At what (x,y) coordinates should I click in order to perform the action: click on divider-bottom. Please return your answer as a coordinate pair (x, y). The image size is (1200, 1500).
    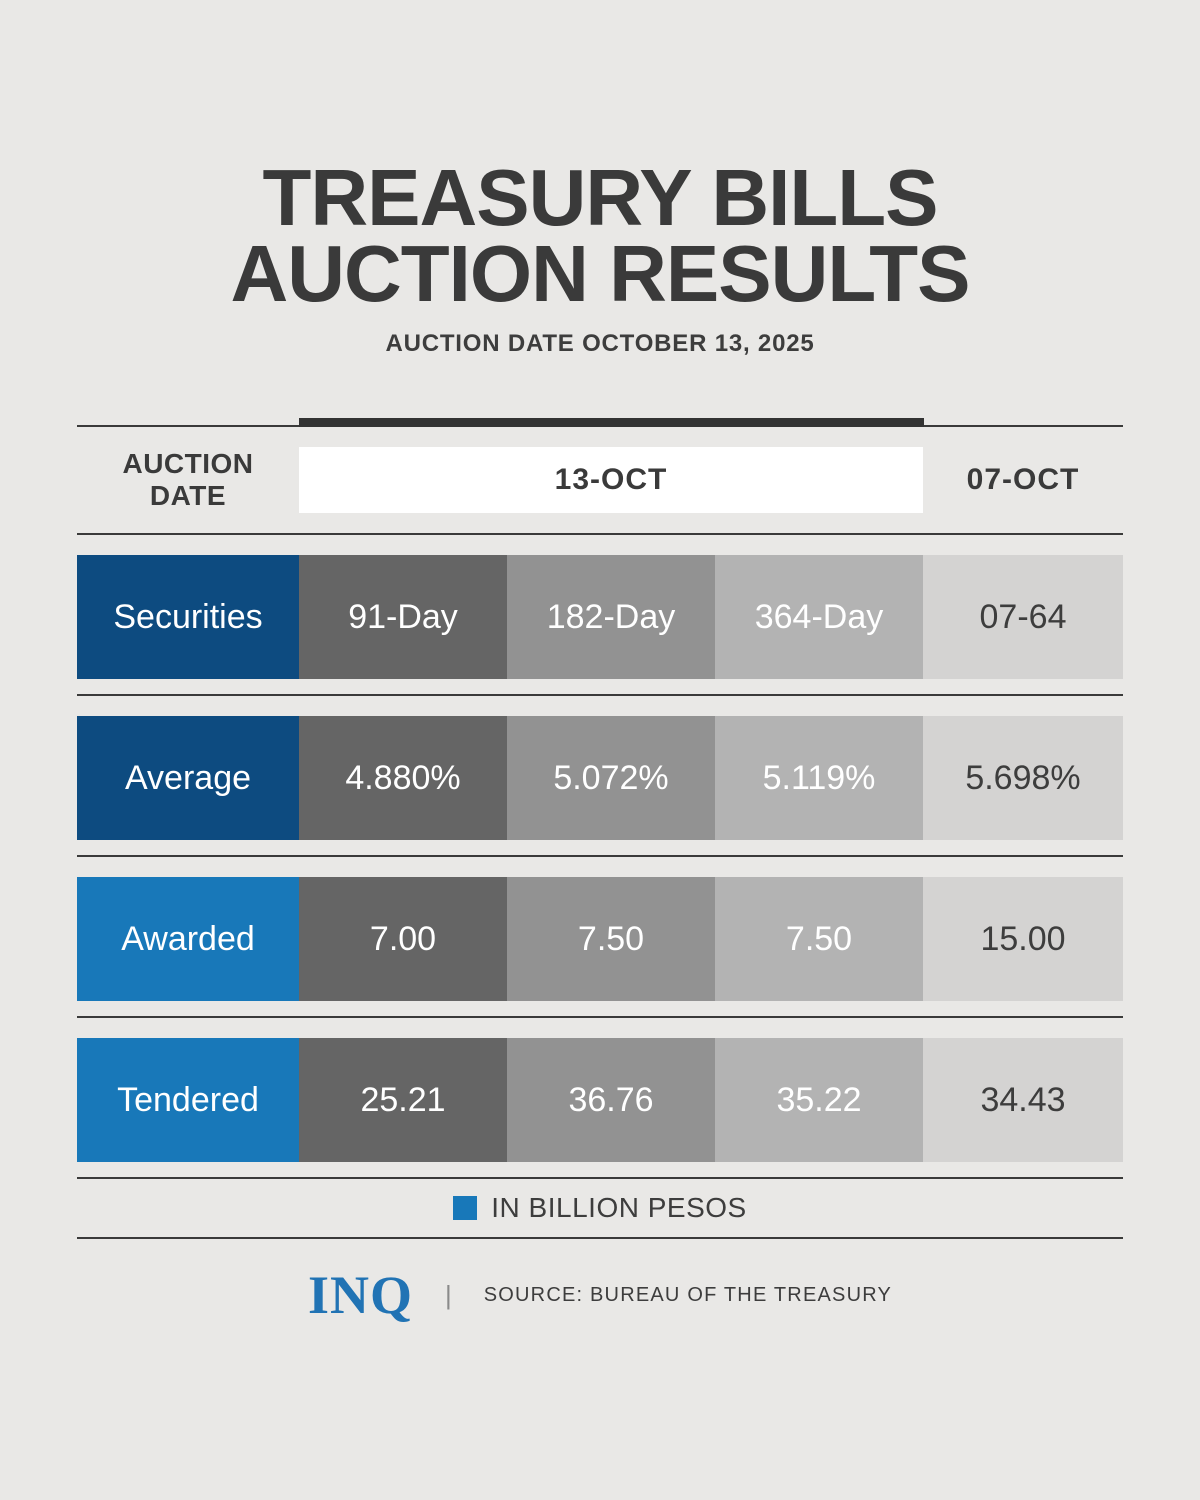
    Looking at the image, I should click on (600, 1238).